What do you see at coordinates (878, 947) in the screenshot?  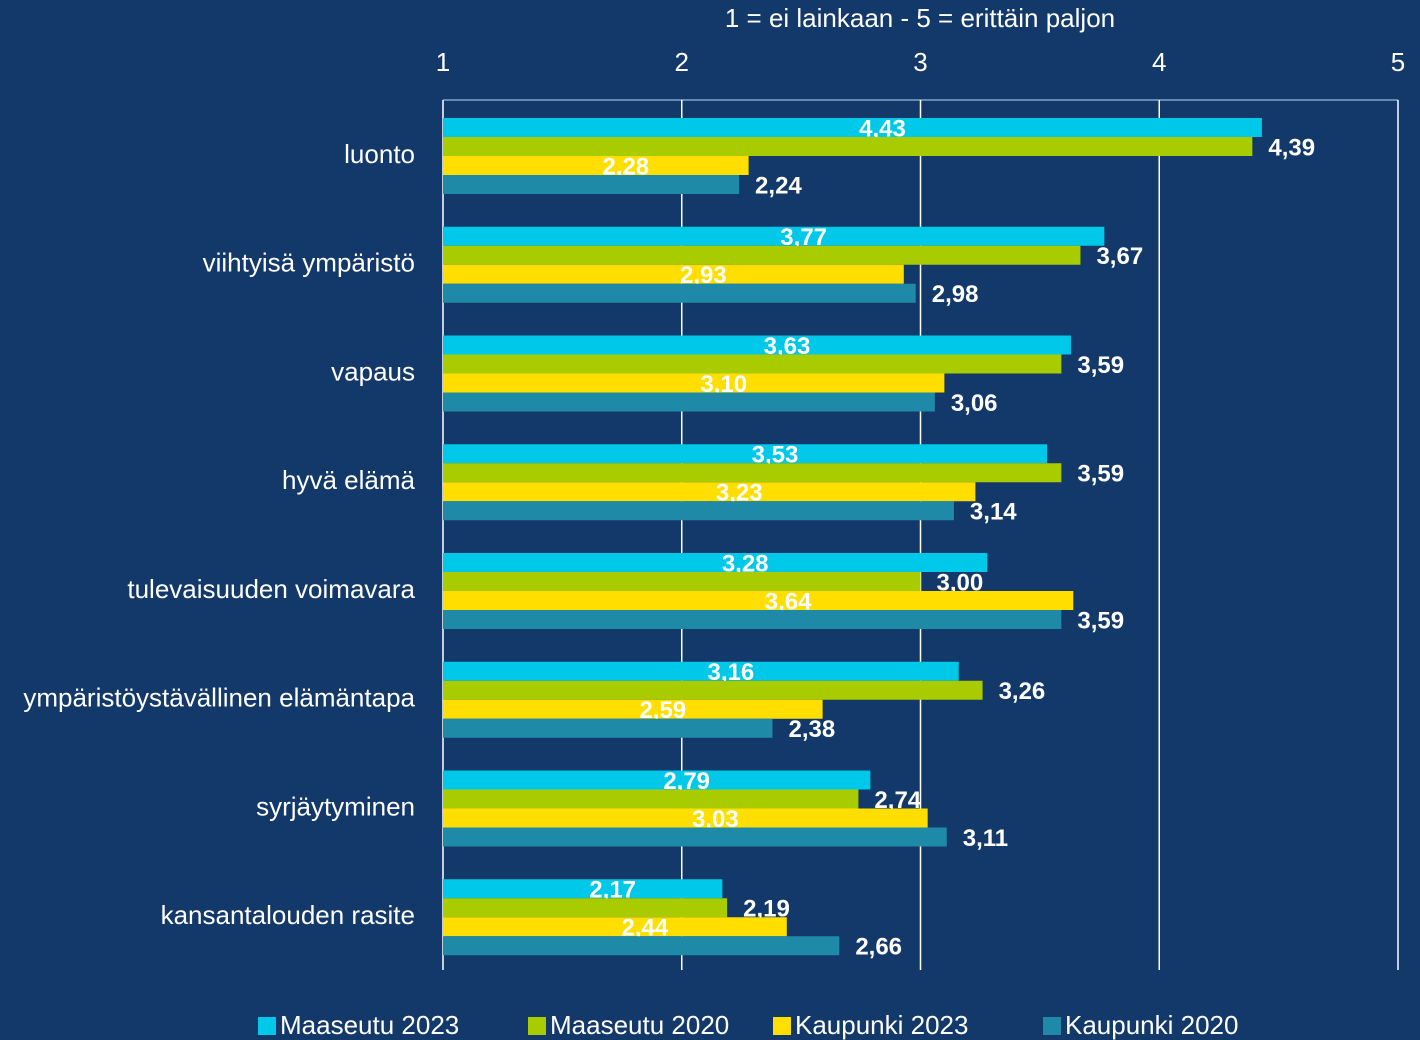 I see `value-label: 2,66` at bounding box center [878, 947].